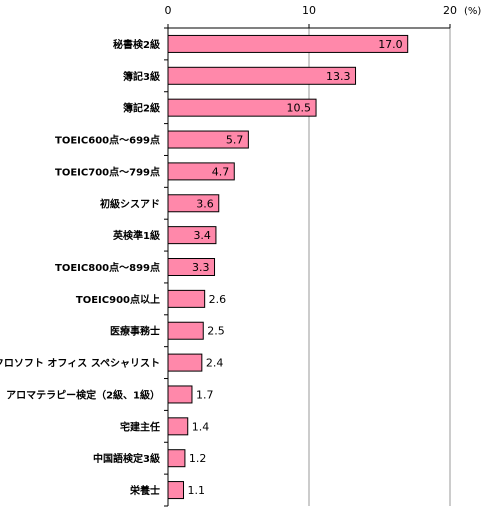 Image resolution: width=484 pixels, height=514 pixels. Describe the element at coordinates (80, 364) in the screenshot. I see `category-label: マイクロソフト オフィス スペシャリスト` at that location.